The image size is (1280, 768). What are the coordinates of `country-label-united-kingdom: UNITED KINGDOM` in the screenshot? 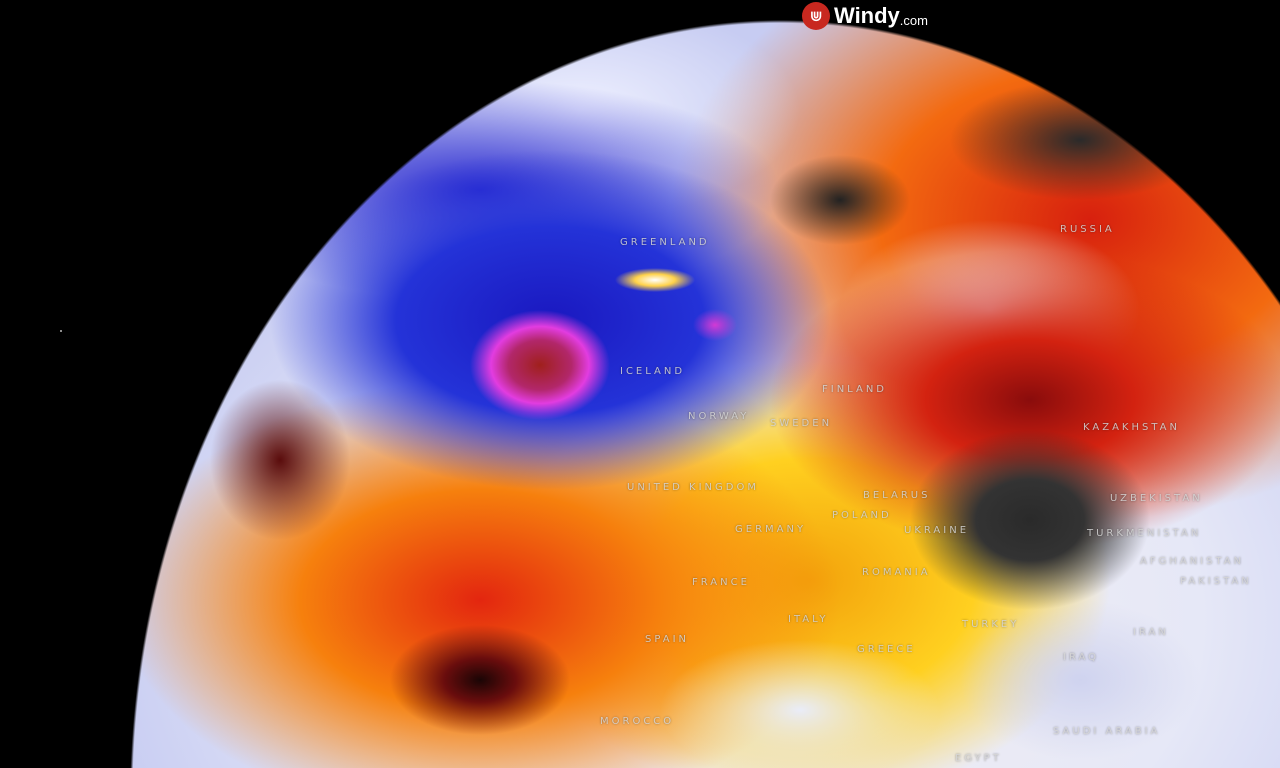 It's located at (693, 487).